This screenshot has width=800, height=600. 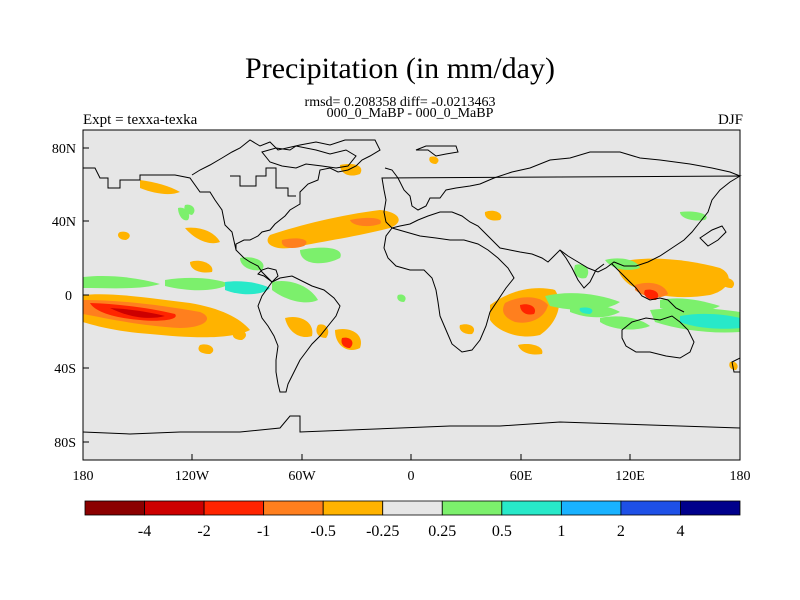 What do you see at coordinates (323, 531) in the screenshot?
I see `colorbar-label: -0.5` at bounding box center [323, 531].